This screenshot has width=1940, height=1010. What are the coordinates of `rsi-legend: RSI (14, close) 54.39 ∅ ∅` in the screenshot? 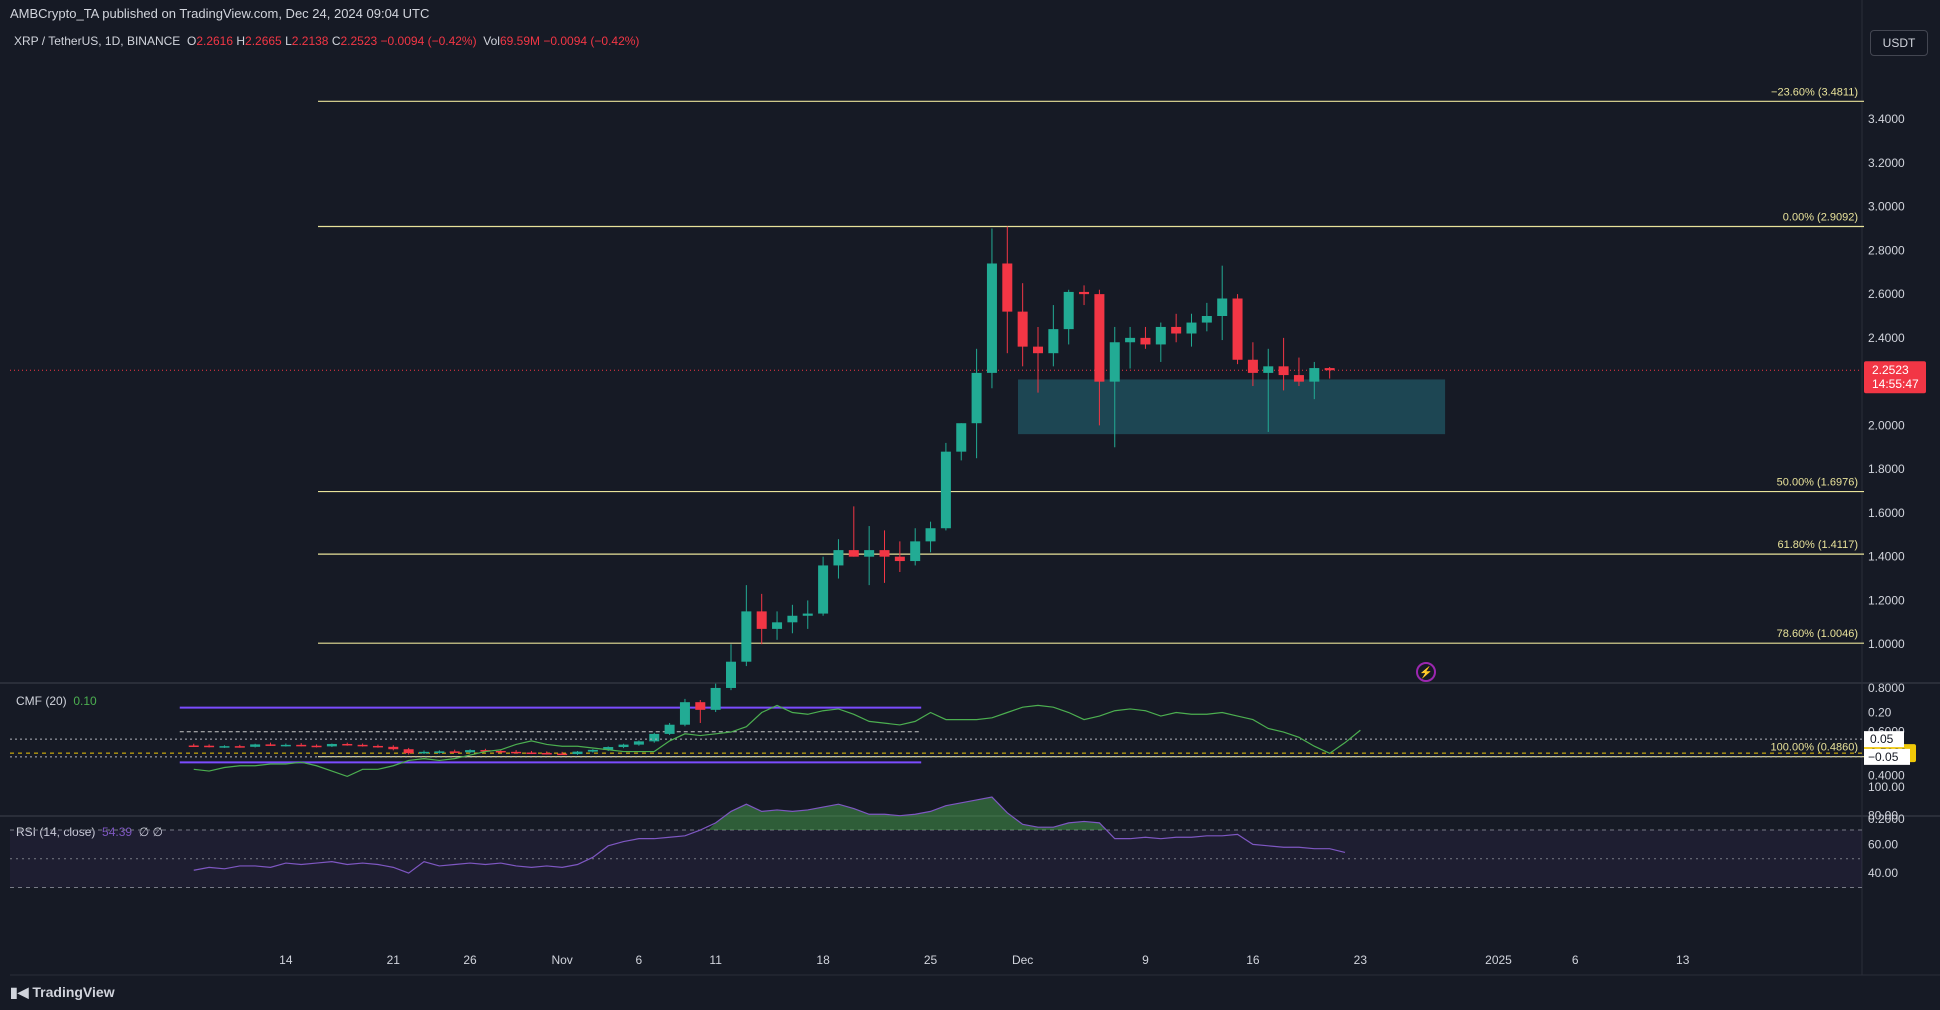 It's located at (89, 832).